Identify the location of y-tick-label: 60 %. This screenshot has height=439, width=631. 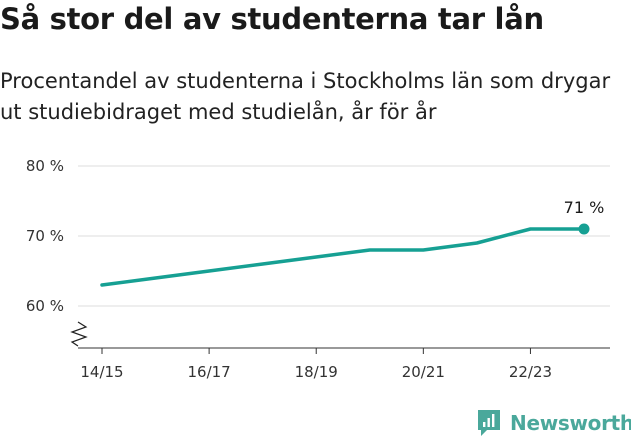
(45, 306).